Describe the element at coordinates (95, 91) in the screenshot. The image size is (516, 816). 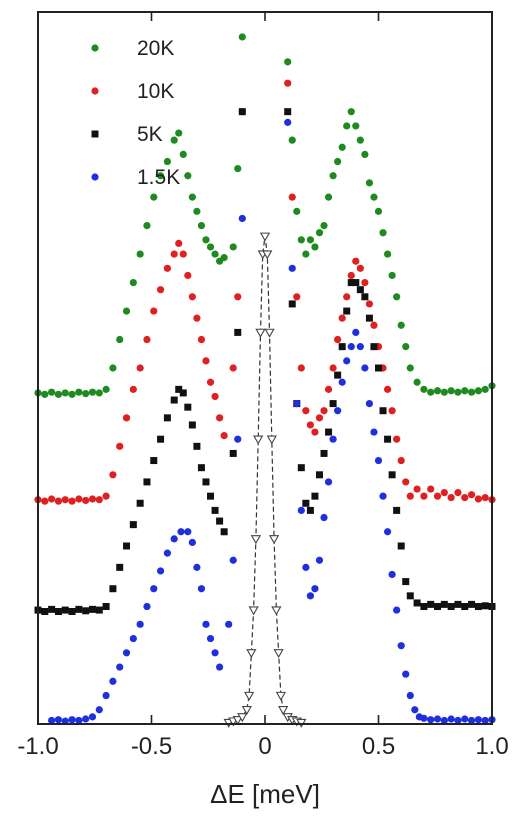
I see `legend-marker` at that location.